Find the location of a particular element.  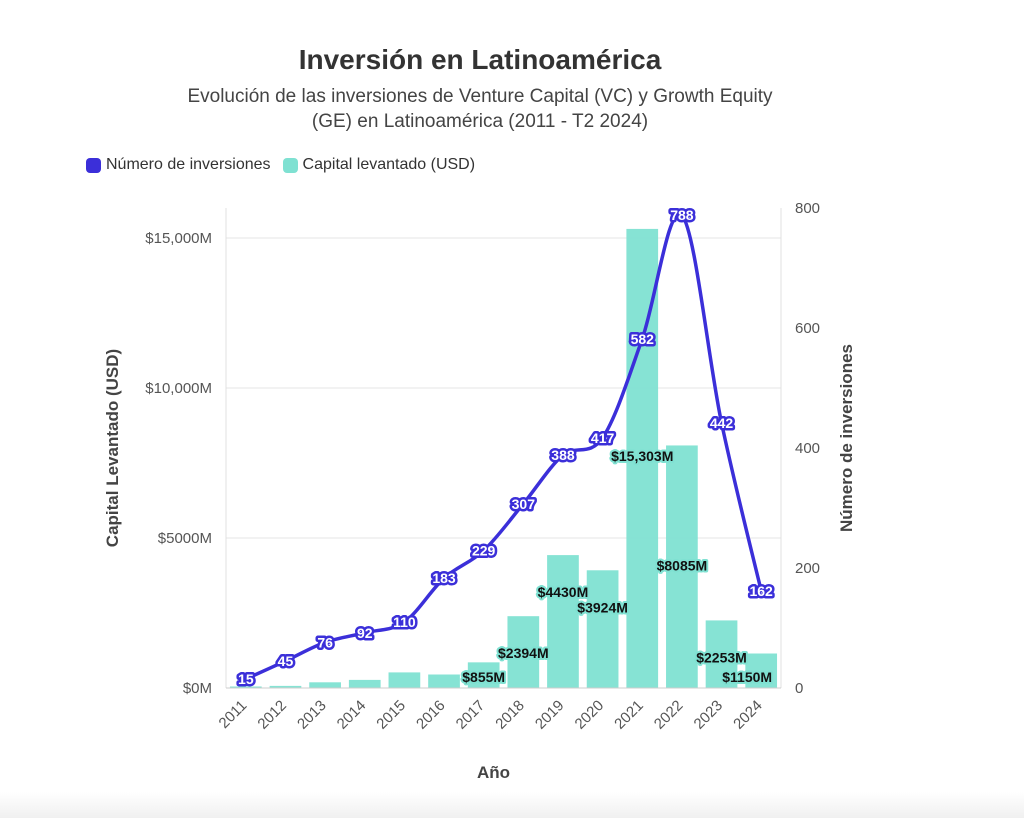

bar-label-halo: $2394M is located at coordinates (523, 653).